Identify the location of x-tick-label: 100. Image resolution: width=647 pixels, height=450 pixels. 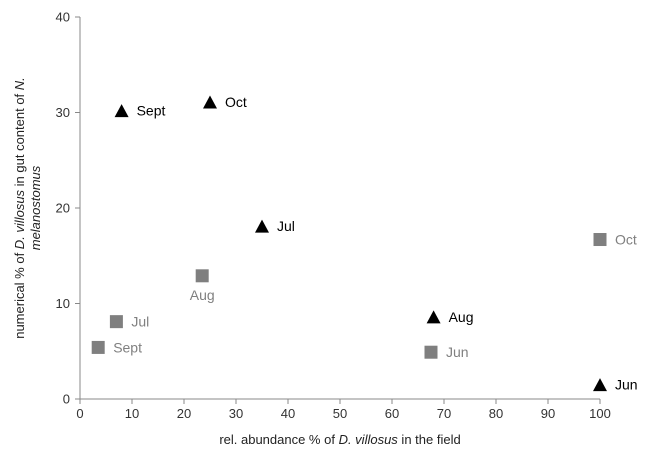
(600, 413).